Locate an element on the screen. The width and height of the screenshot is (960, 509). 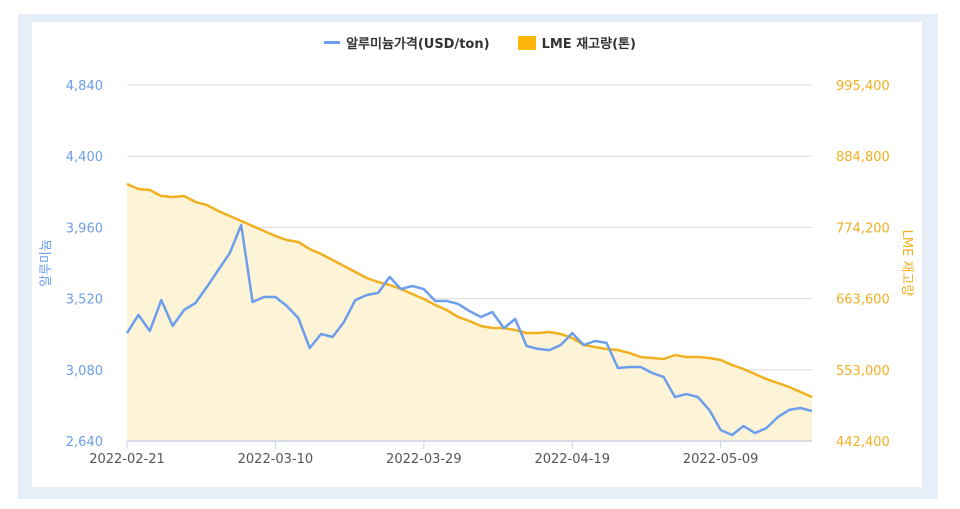
y-right-tick-label: 884,800 is located at coordinates (863, 157).